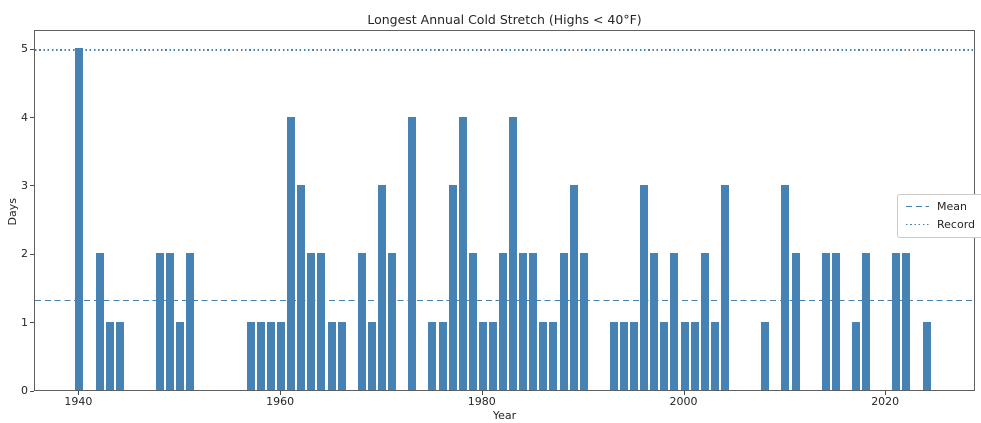  What do you see at coordinates (462, 253) in the screenshot?
I see `bar-1978` at bounding box center [462, 253].